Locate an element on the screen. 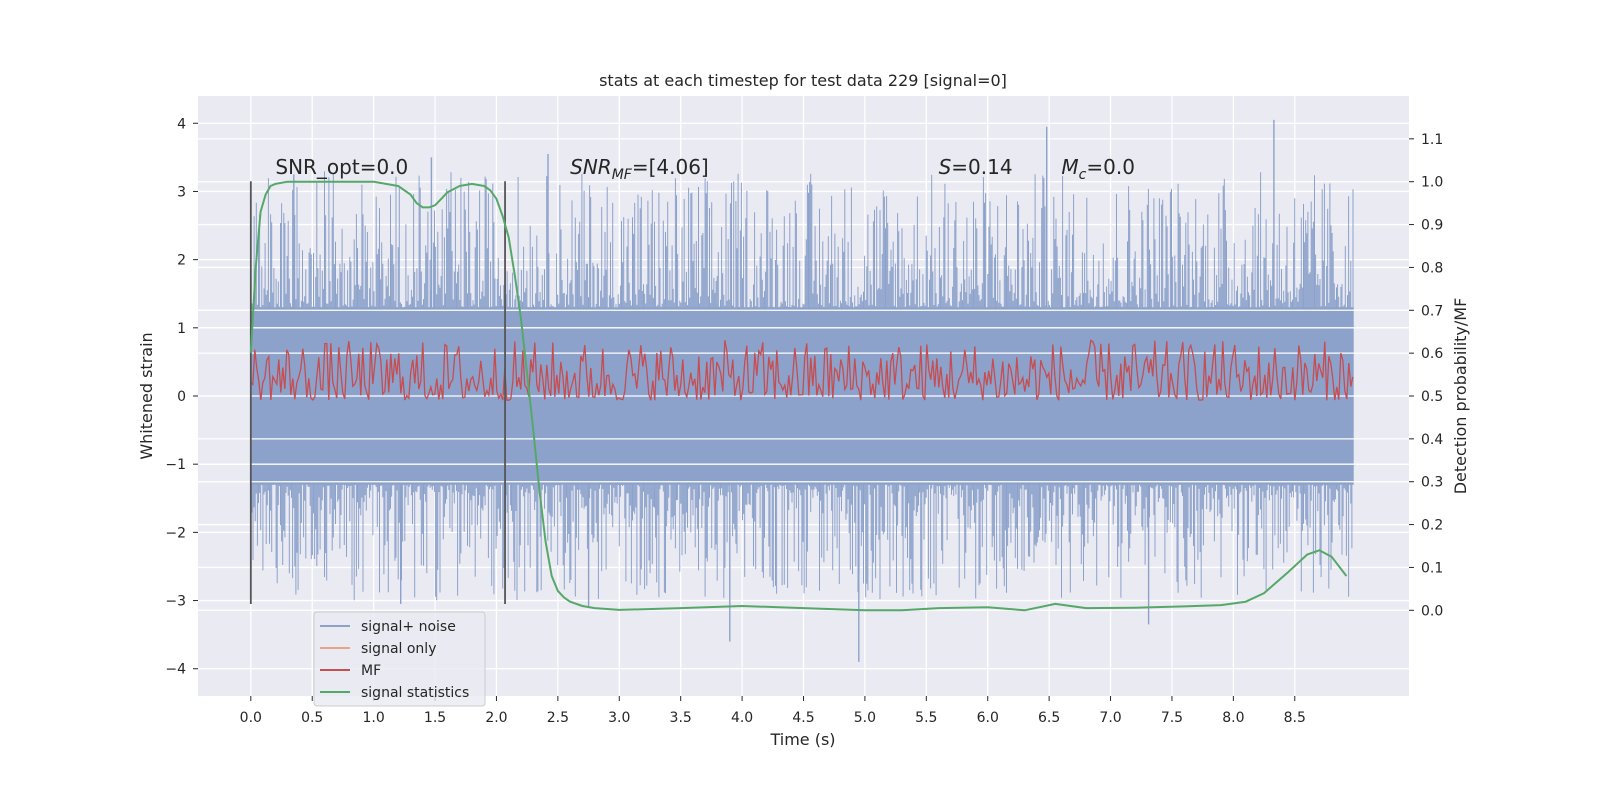  y-tick-label-right: 0.9 is located at coordinates (1432, 226).